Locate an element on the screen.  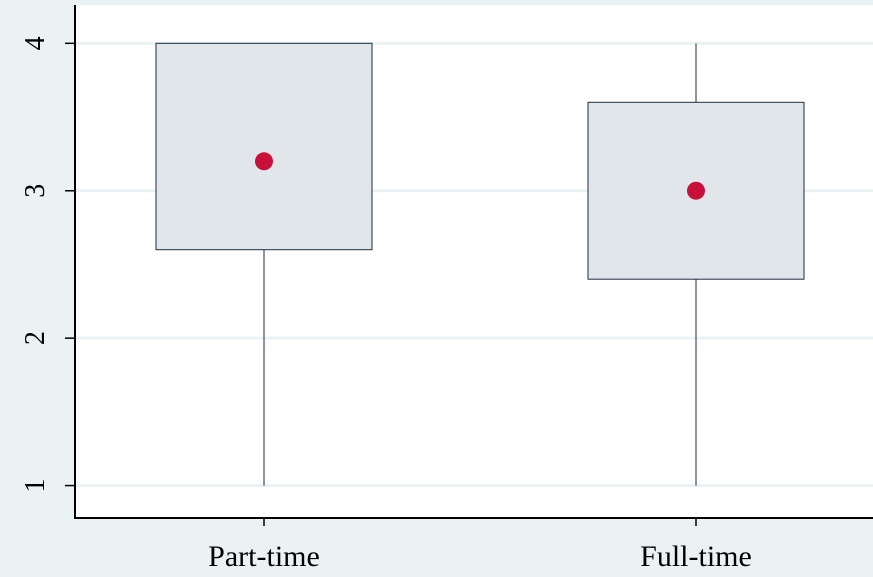
y-tick-label-1: 1 is located at coordinates (35, 486).